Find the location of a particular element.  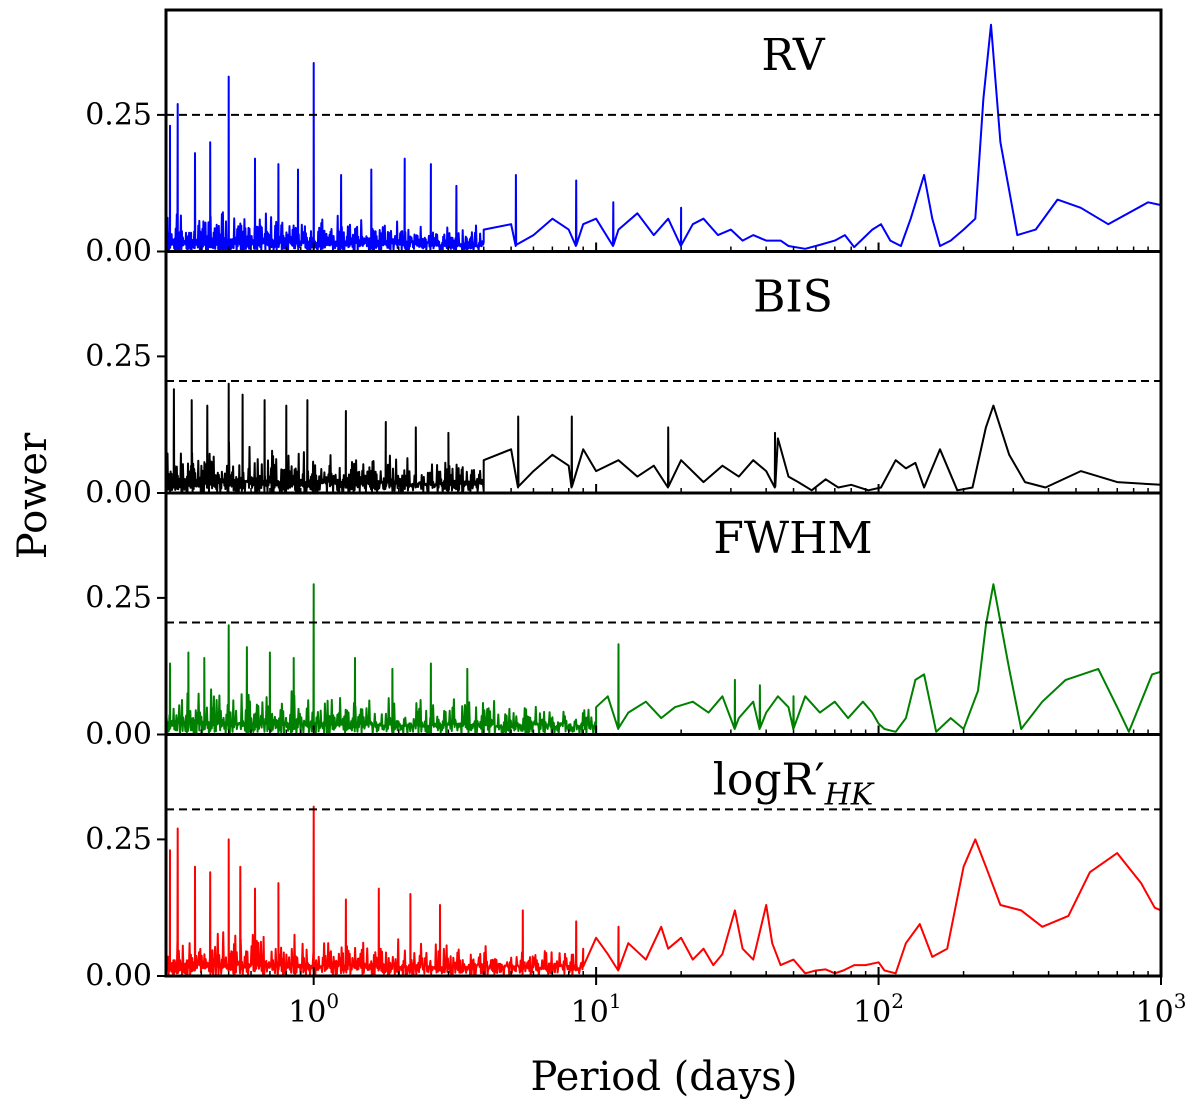

series-line-logrhk is located at coordinates (663, 891).